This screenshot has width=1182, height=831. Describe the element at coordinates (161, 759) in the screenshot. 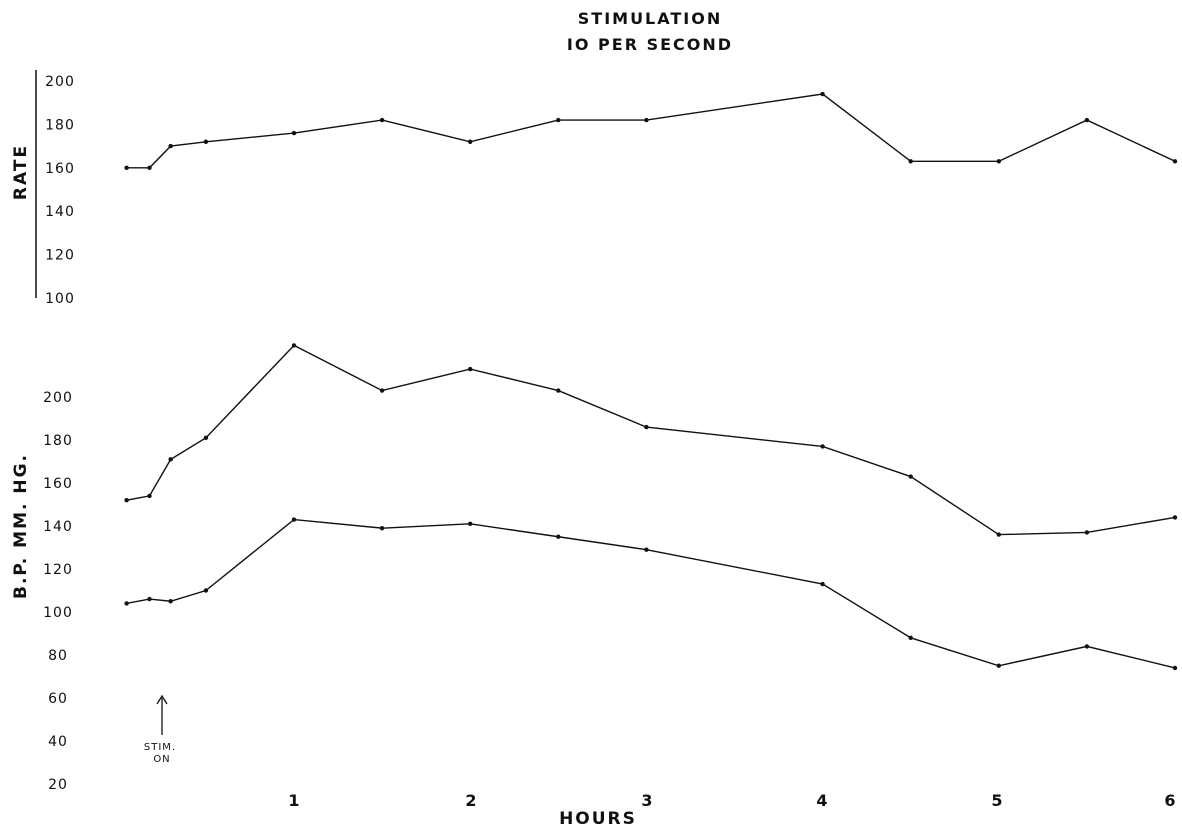

I see `stim-label-line2: ON` at that location.